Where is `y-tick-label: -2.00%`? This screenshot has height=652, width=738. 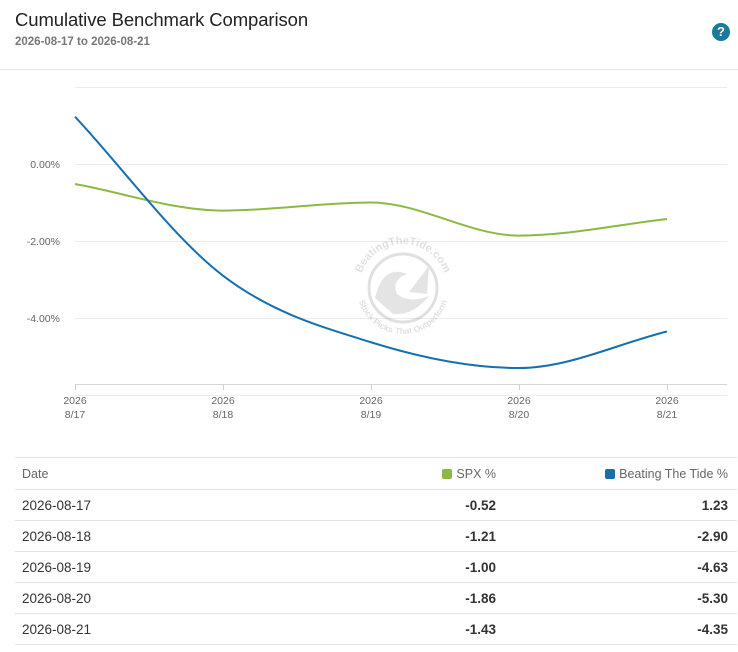
y-tick-label: -2.00% is located at coordinates (43, 242).